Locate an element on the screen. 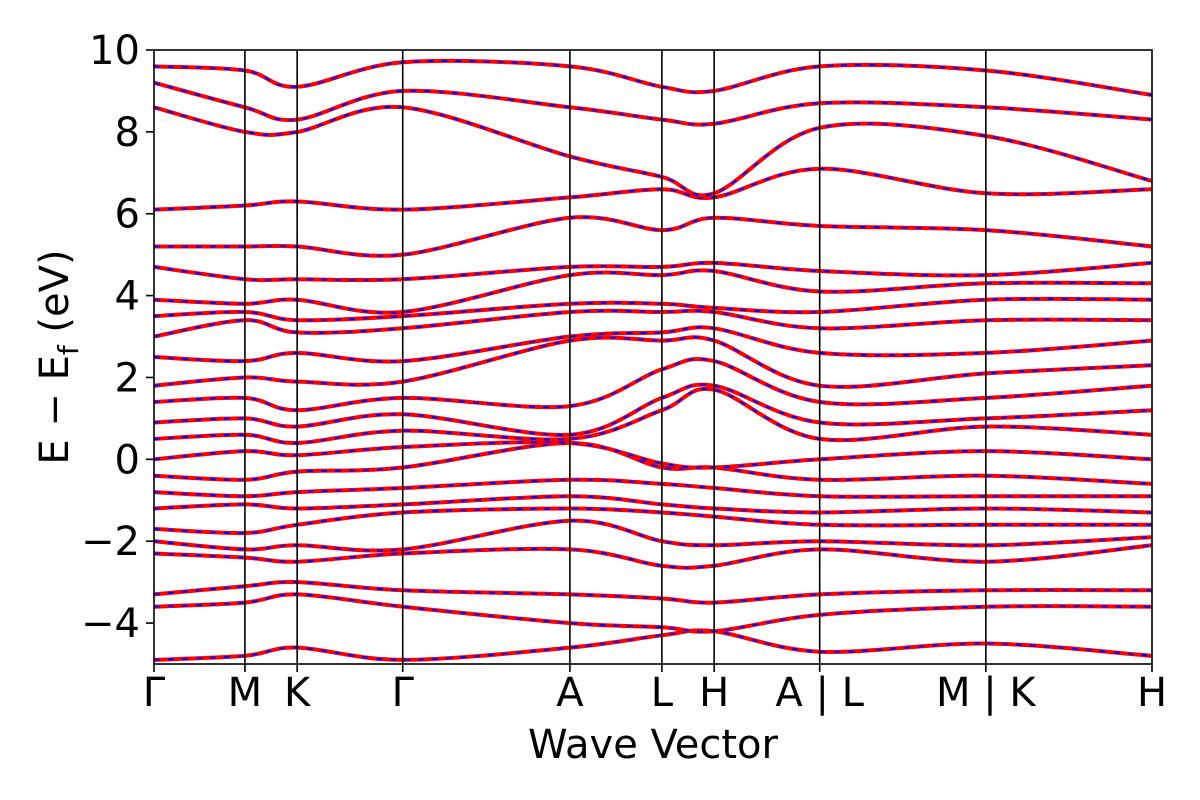  band-3-dashed is located at coordinates (653, 556).